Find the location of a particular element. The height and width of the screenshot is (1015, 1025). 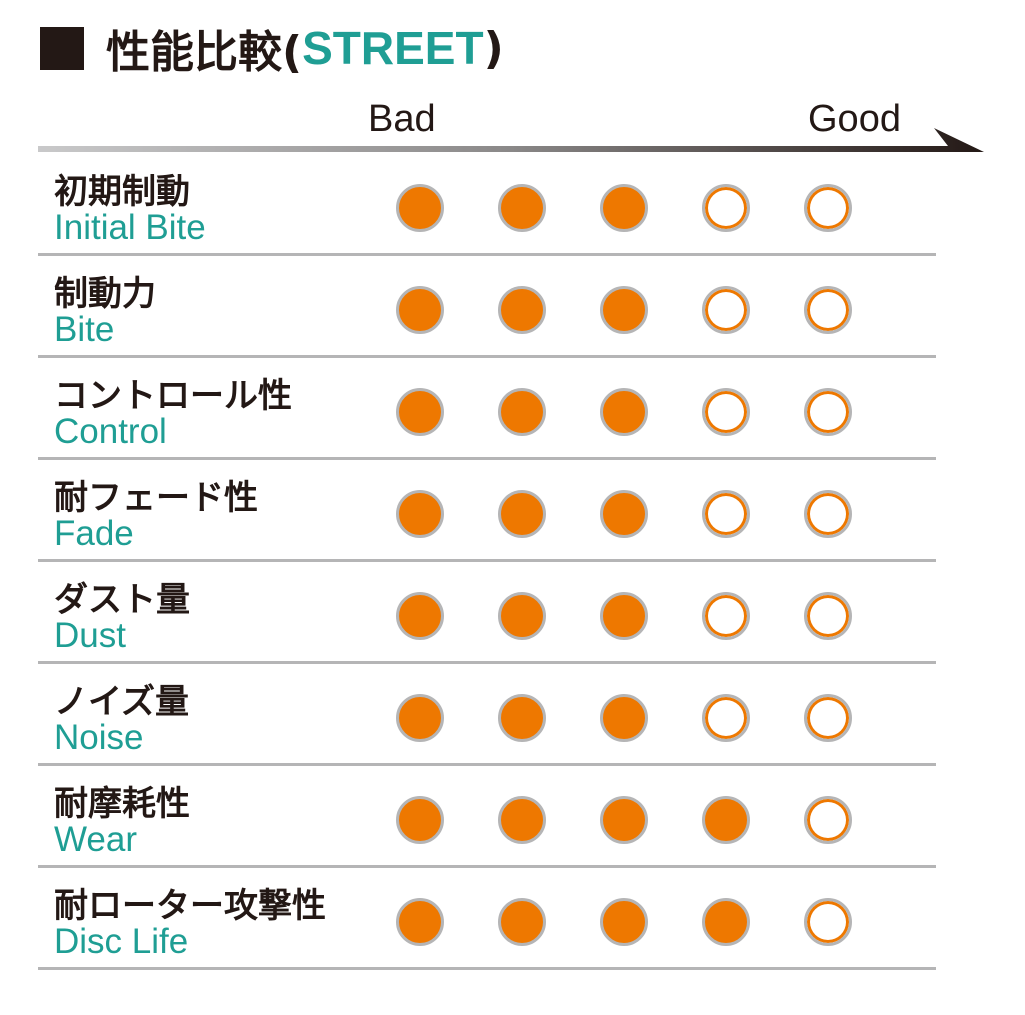

row-label-en: Disc Life is located at coordinates (121, 941).